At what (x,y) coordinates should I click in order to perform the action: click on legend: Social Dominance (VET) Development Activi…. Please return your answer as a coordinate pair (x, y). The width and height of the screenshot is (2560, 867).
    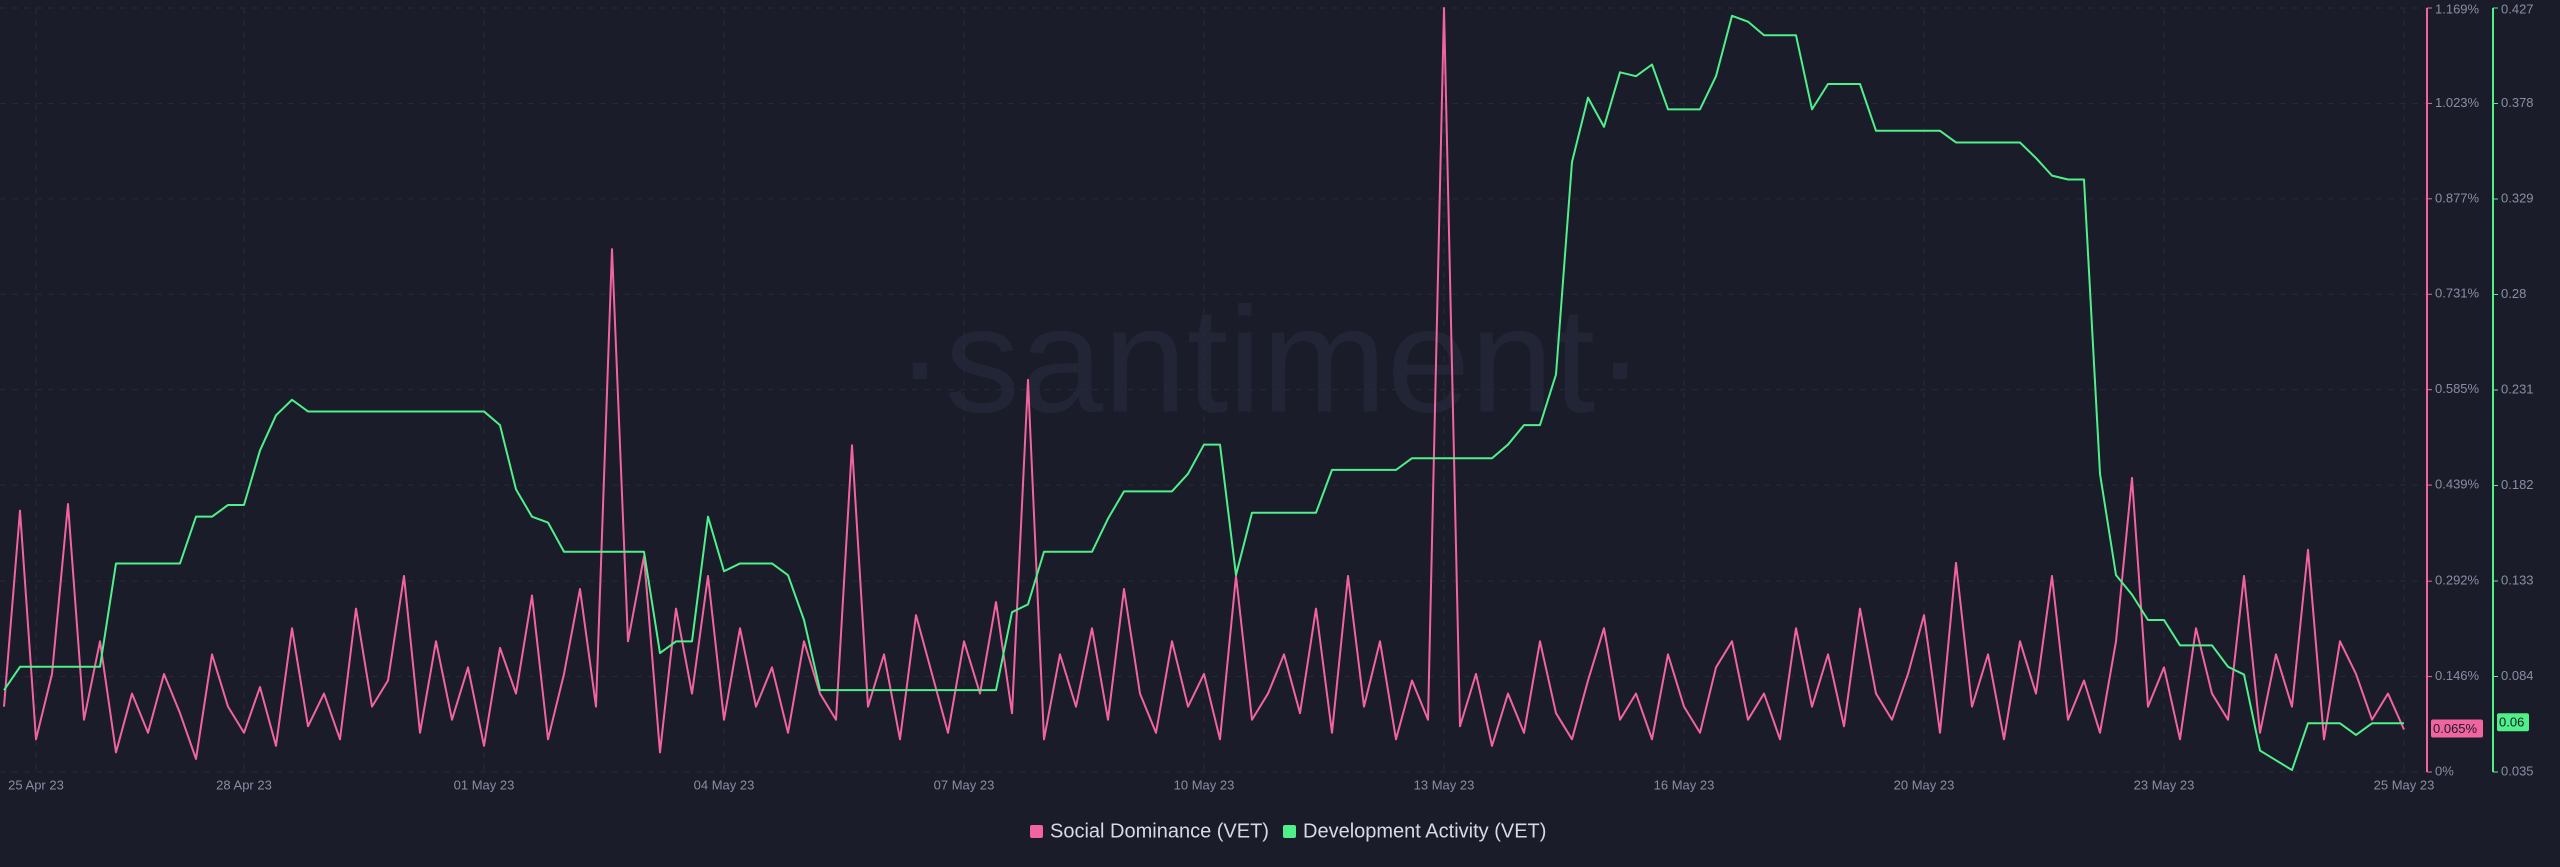
    Looking at the image, I should click on (1288, 831).